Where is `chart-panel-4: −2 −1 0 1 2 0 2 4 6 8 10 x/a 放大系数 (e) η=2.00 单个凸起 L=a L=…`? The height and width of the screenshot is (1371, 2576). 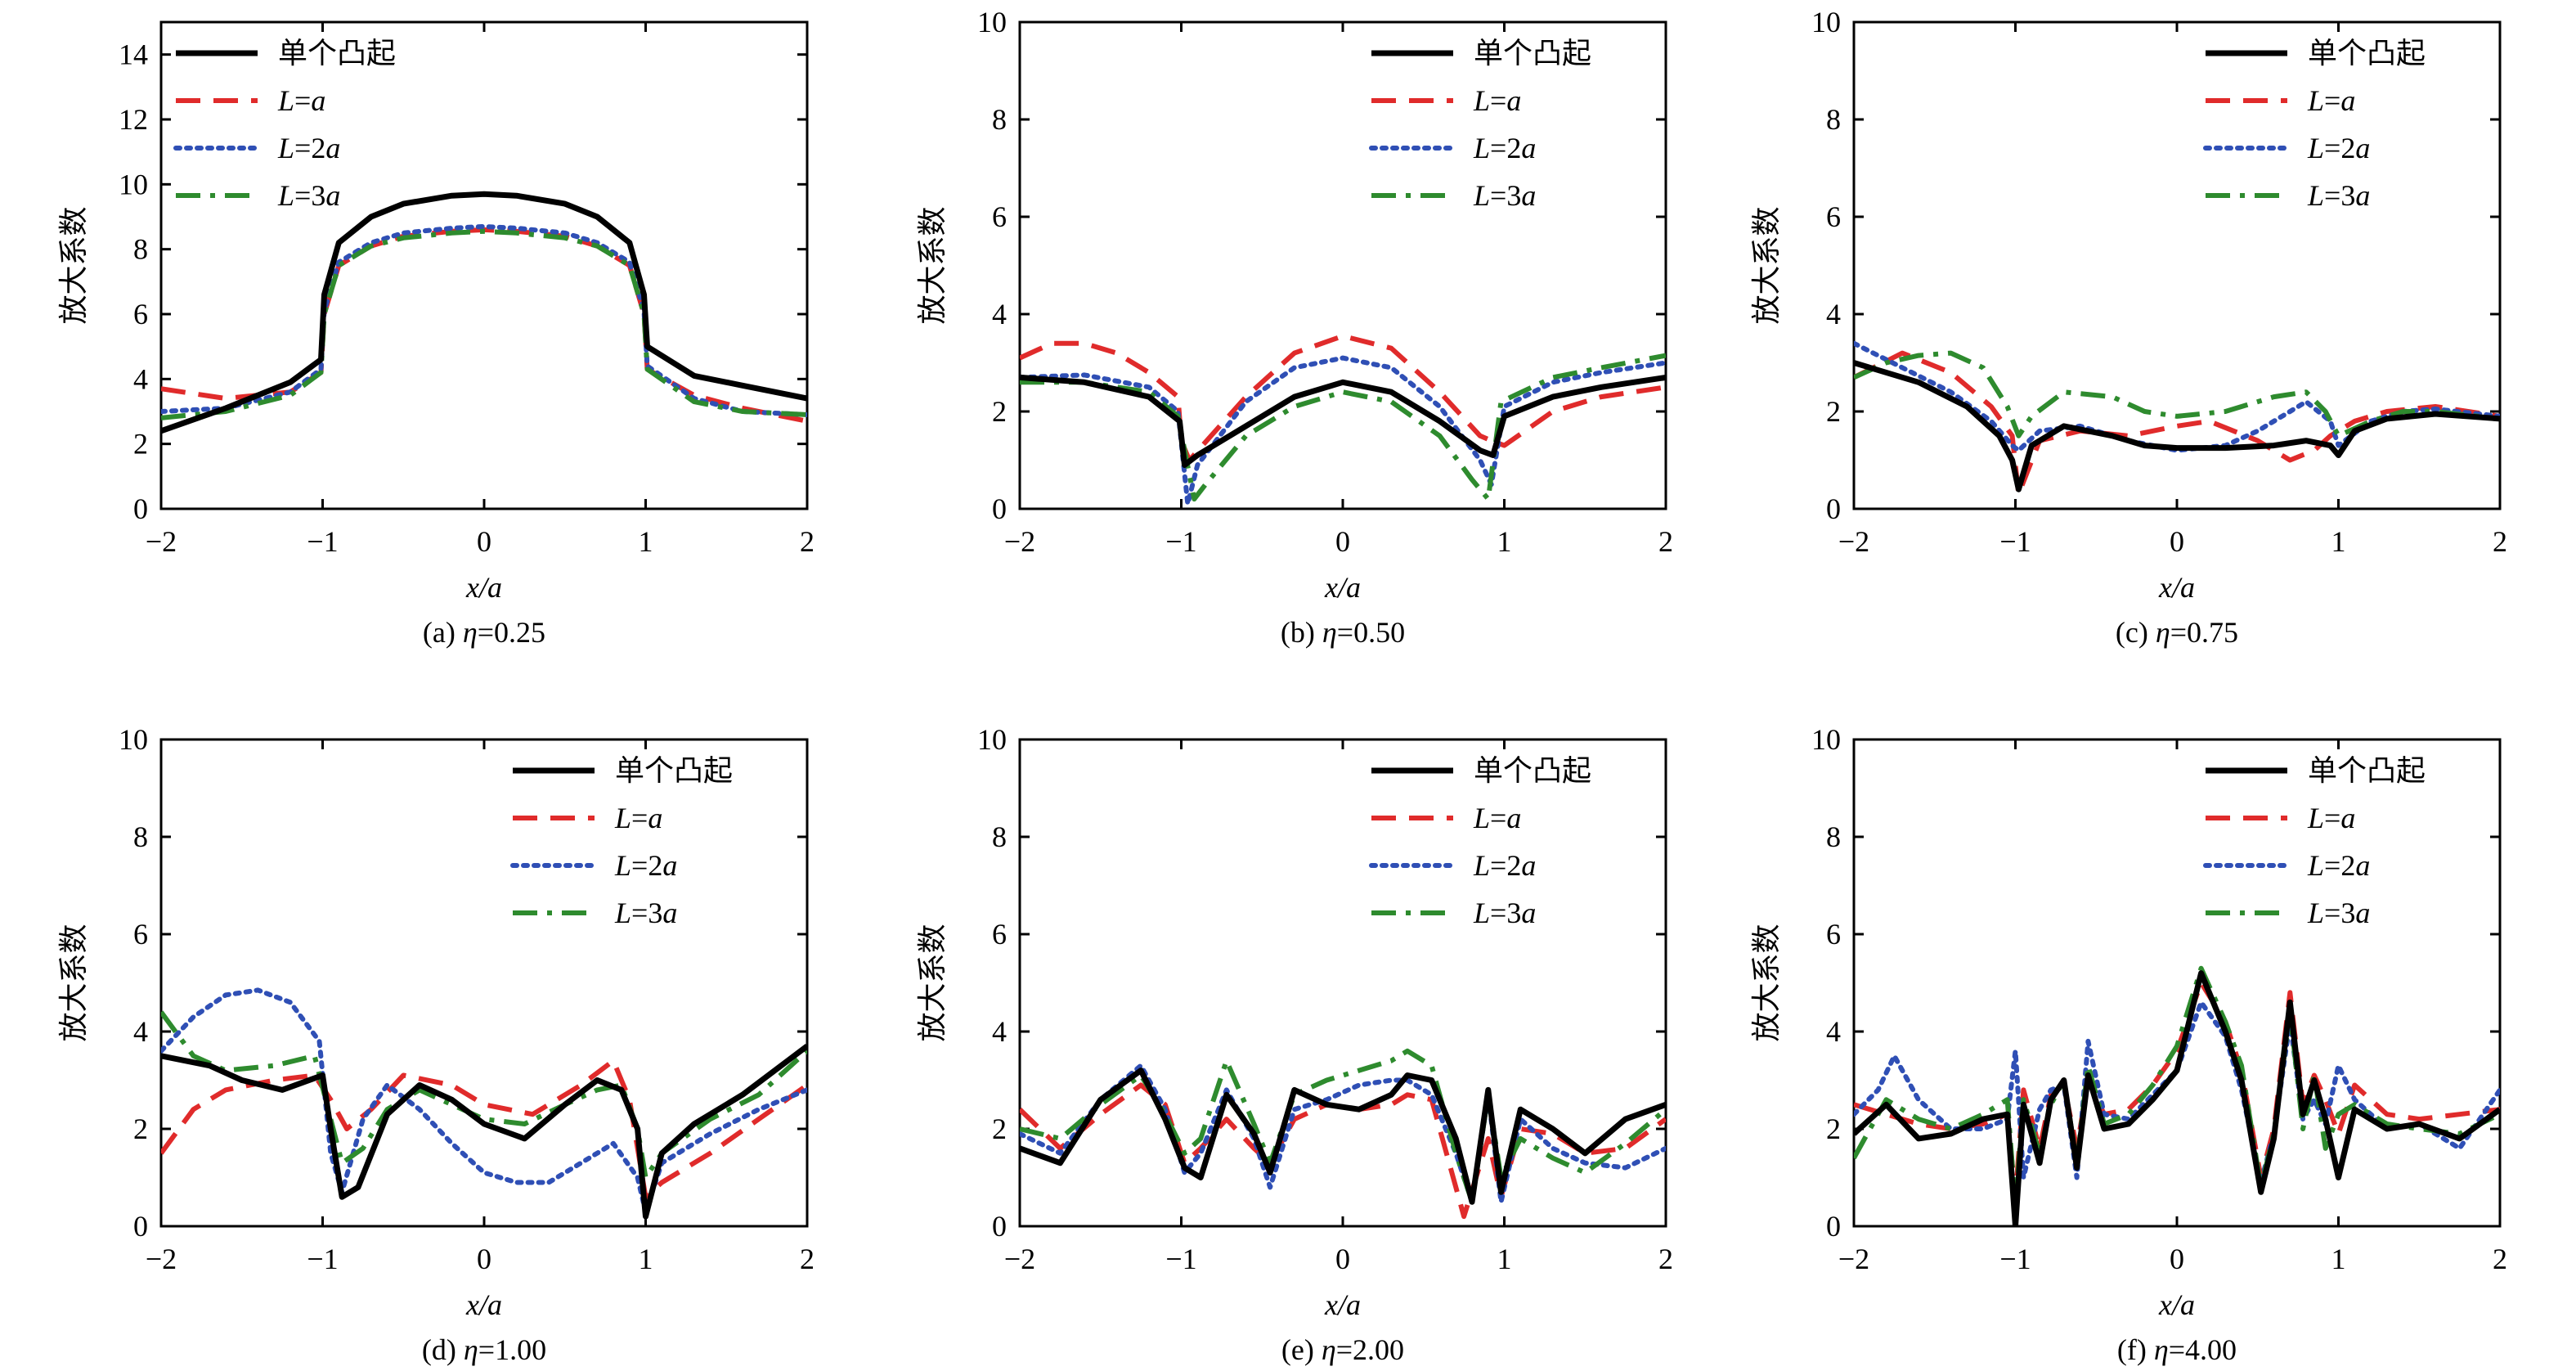 chart-panel-4: −2 −1 0 1 2 0 2 4 6 8 10 x/a 放大系数 (e) η=2.00 单个凸起 L=a L=… is located at coordinates (1295, 1044).